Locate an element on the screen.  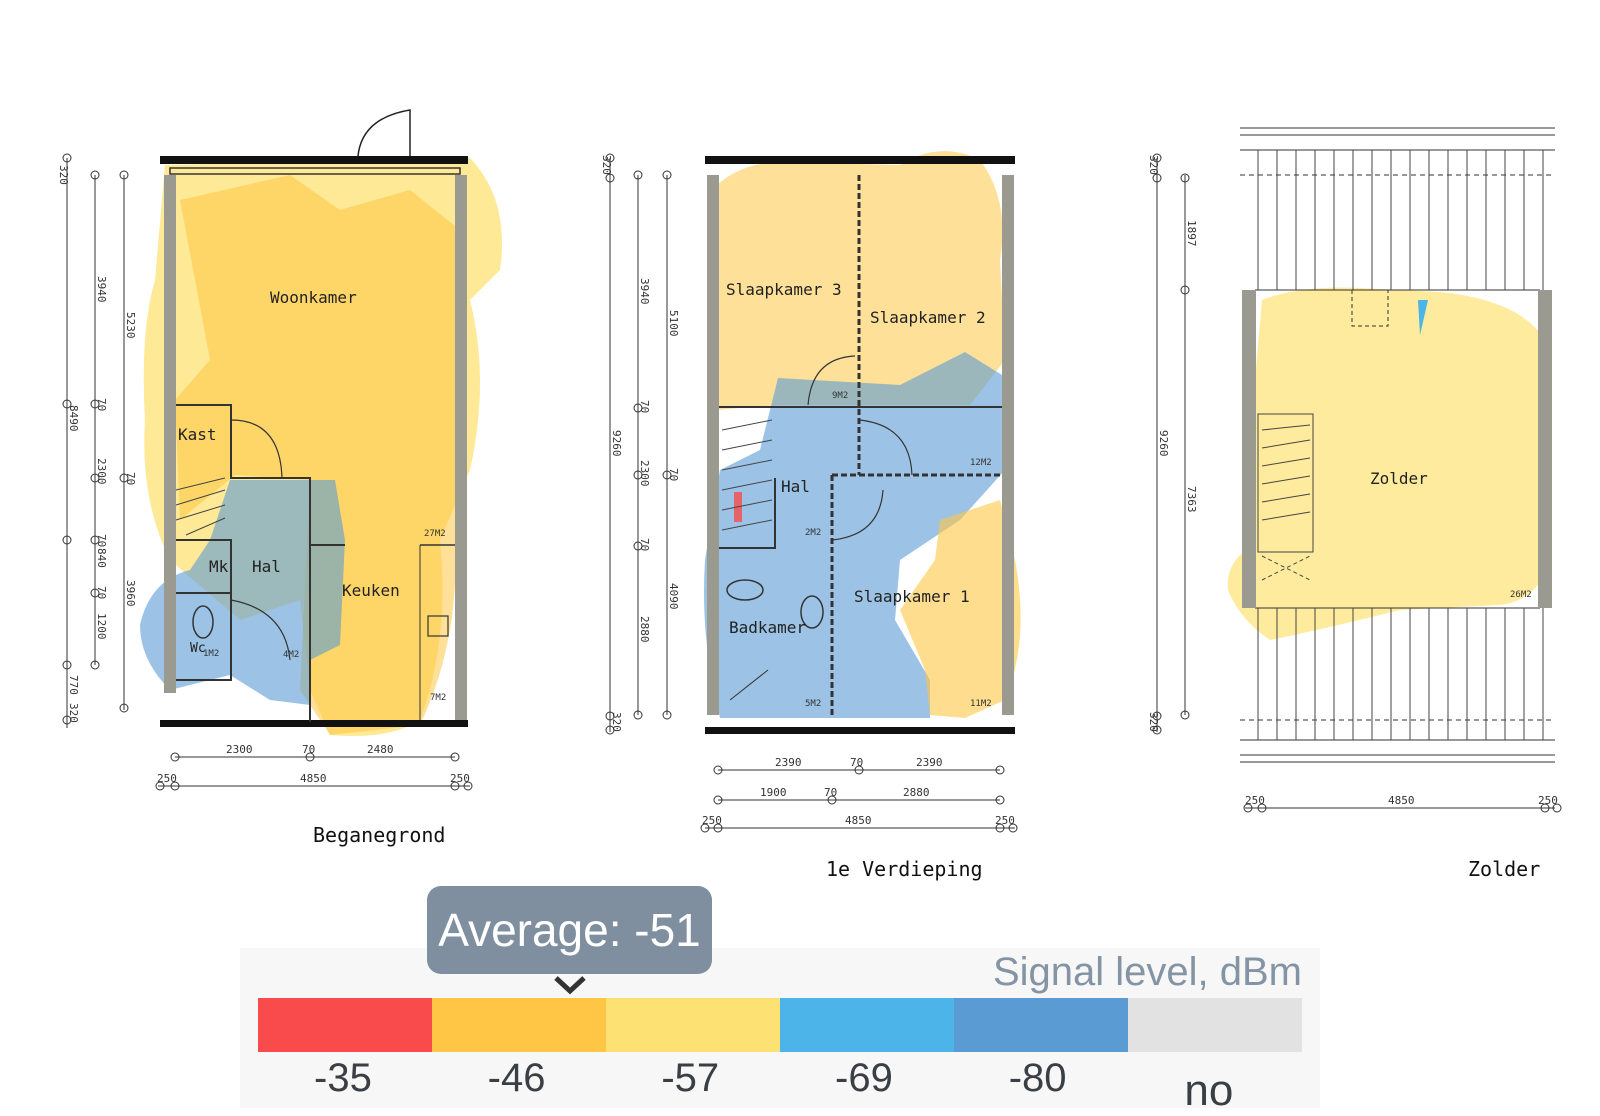
average-tooltip: Average: -51 is located at coordinates (569, 930).